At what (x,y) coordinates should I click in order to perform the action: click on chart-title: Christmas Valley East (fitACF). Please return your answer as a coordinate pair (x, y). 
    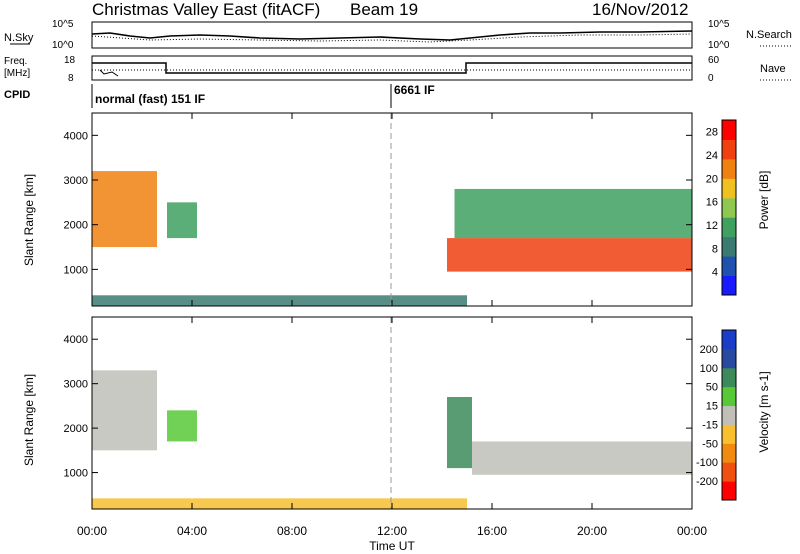
    Looking at the image, I should click on (206, 9).